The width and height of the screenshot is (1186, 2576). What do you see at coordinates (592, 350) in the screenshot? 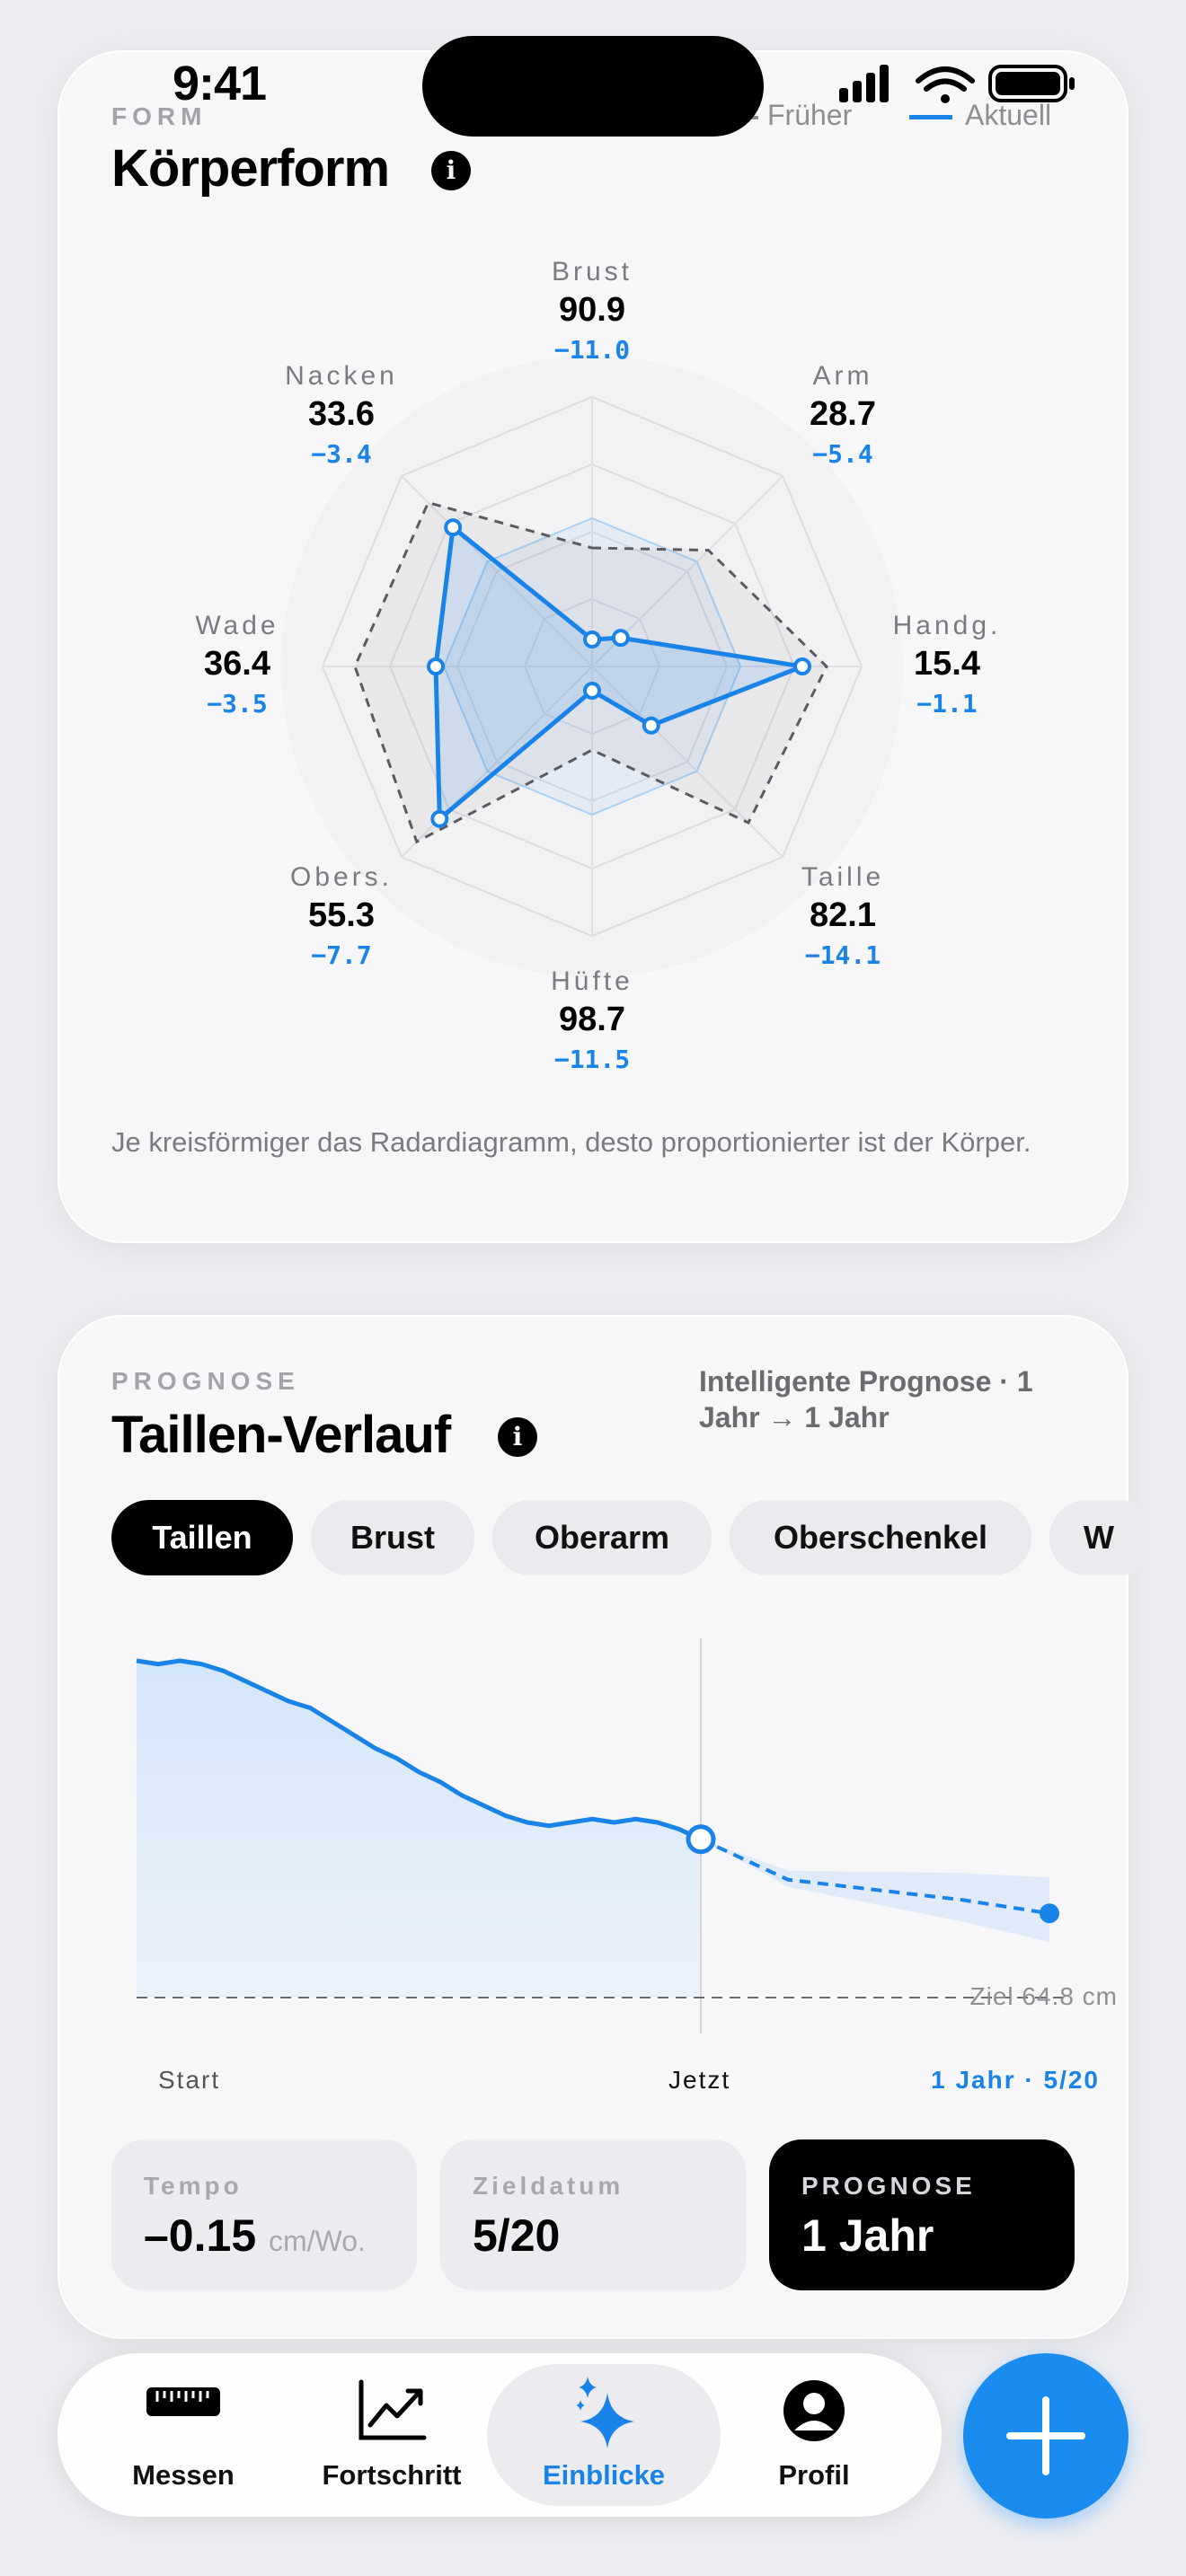
I see `radar-axis-delta: −11.0` at bounding box center [592, 350].